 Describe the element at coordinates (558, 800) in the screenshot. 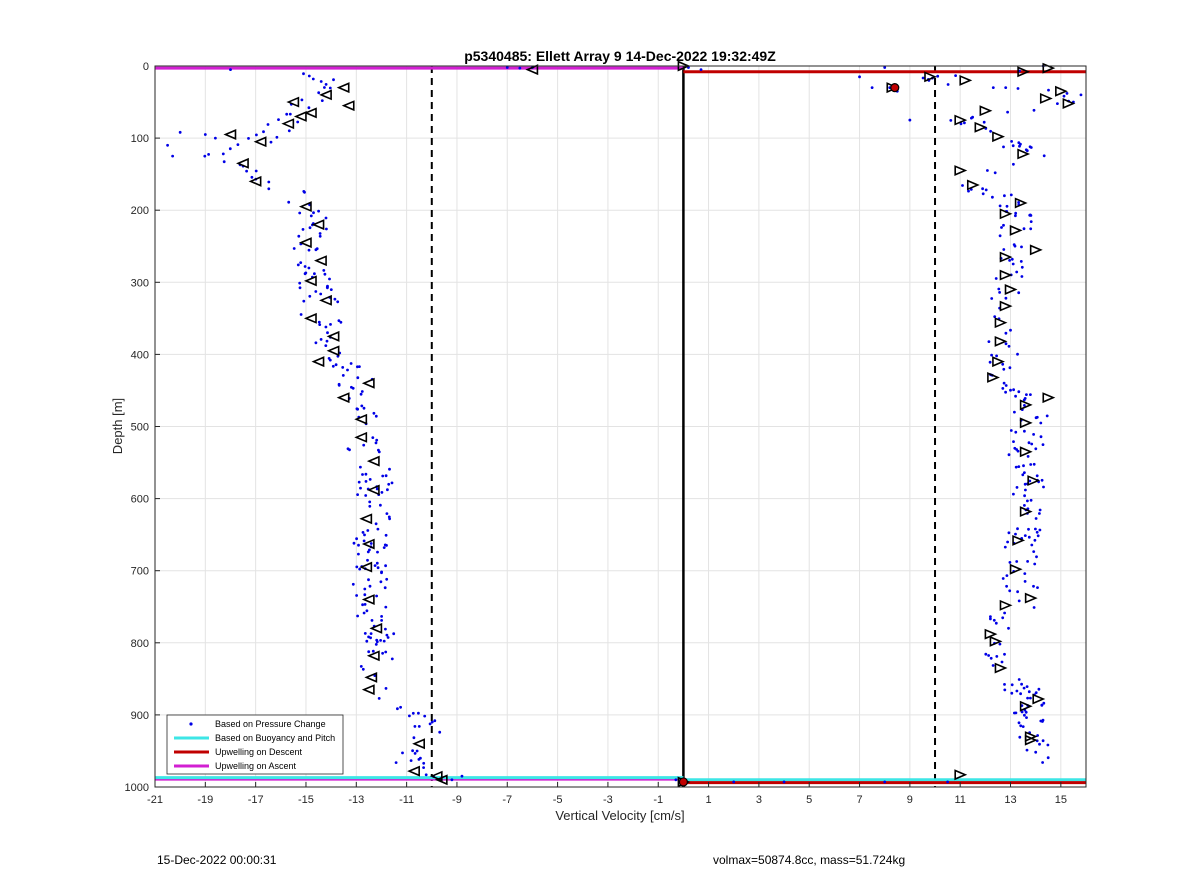

I see `x-tick-label: -5` at that location.